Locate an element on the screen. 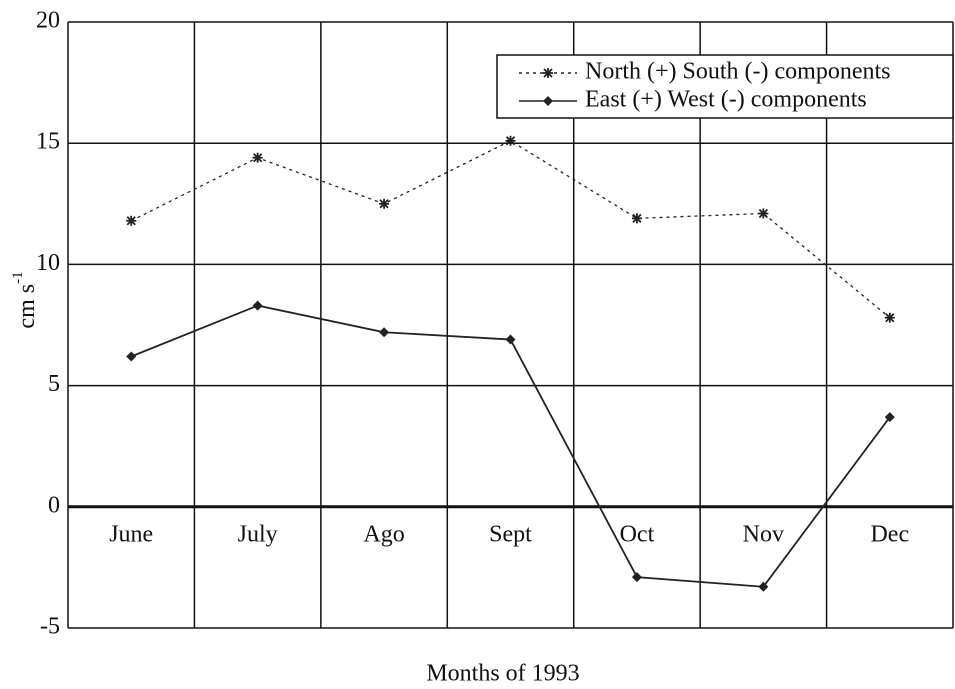 Image resolution: width=955 pixels, height=689 pixels. x-tick-label: July is located at coordinates (258, 534).